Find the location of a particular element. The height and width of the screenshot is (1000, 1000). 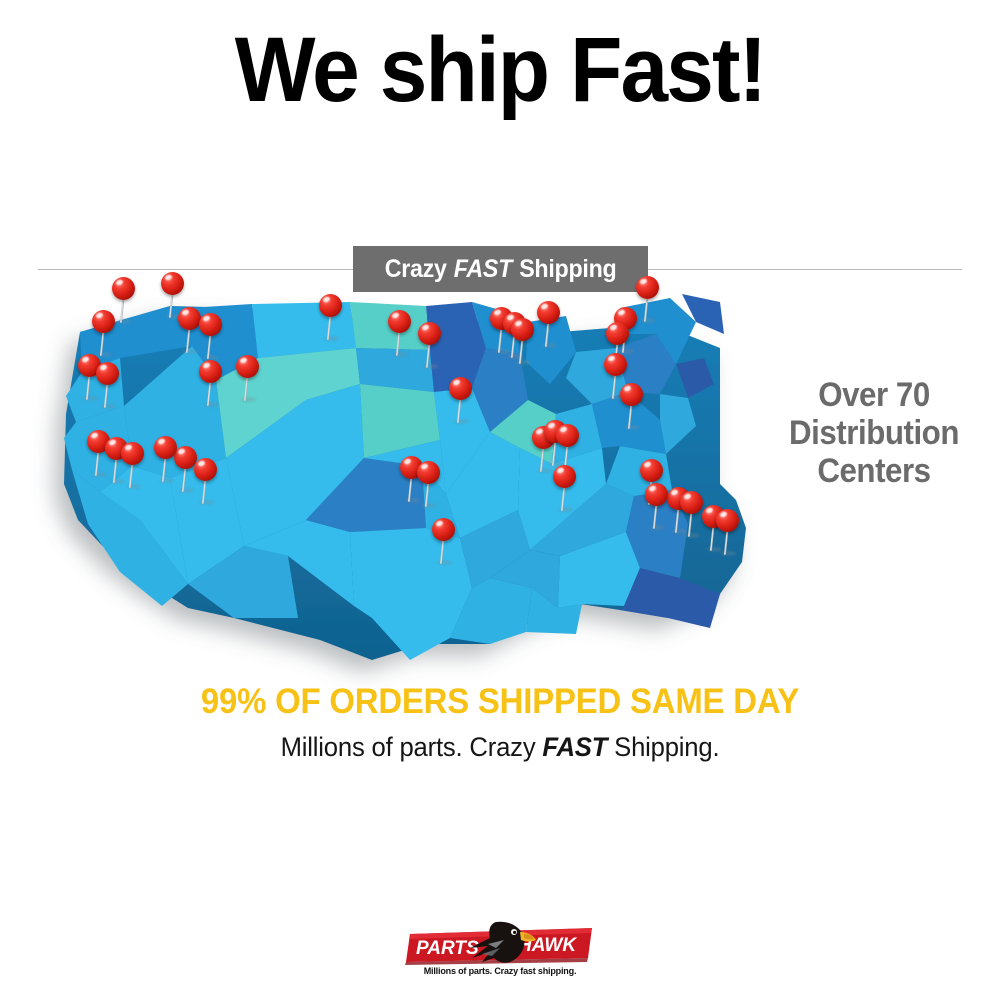

banner-emphasis: FAST is located at coordinates (483, 268).